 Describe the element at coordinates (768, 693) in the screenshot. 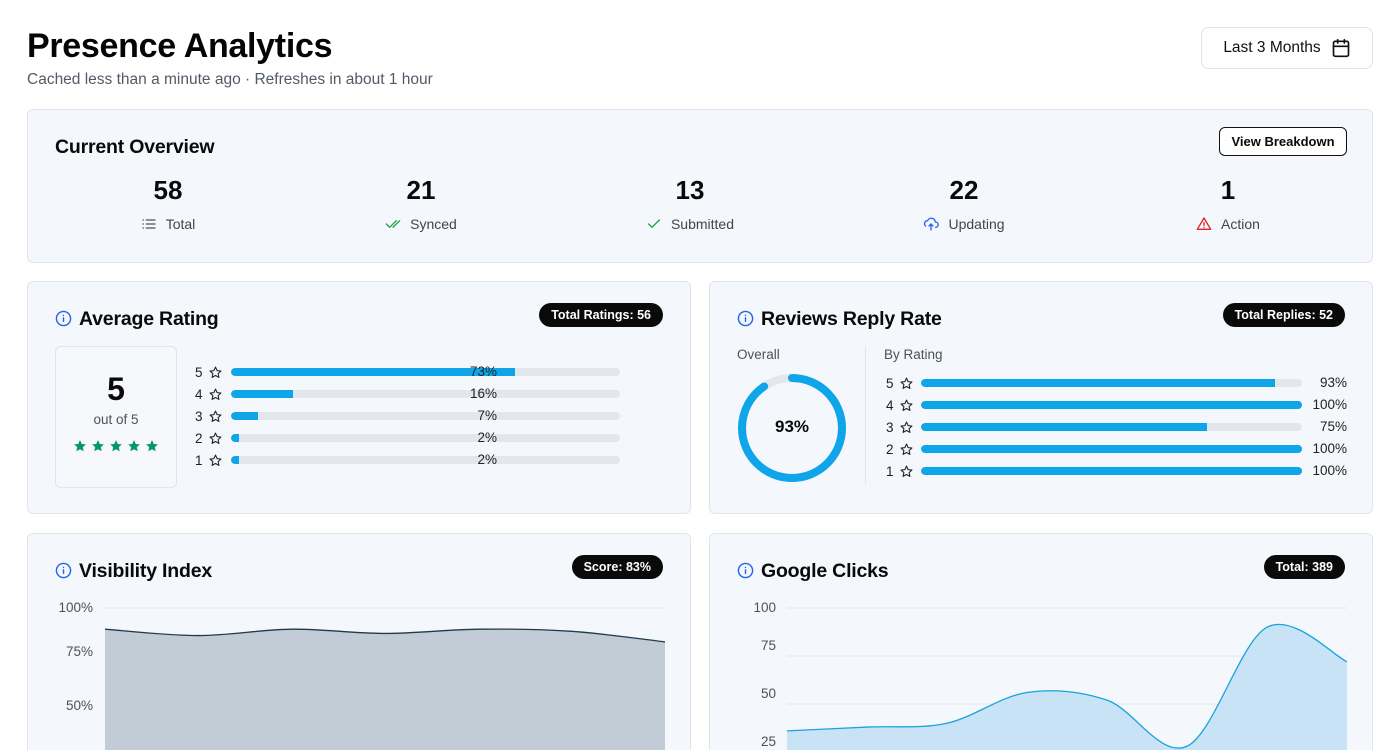

I see `y-tick: 50` at that location.